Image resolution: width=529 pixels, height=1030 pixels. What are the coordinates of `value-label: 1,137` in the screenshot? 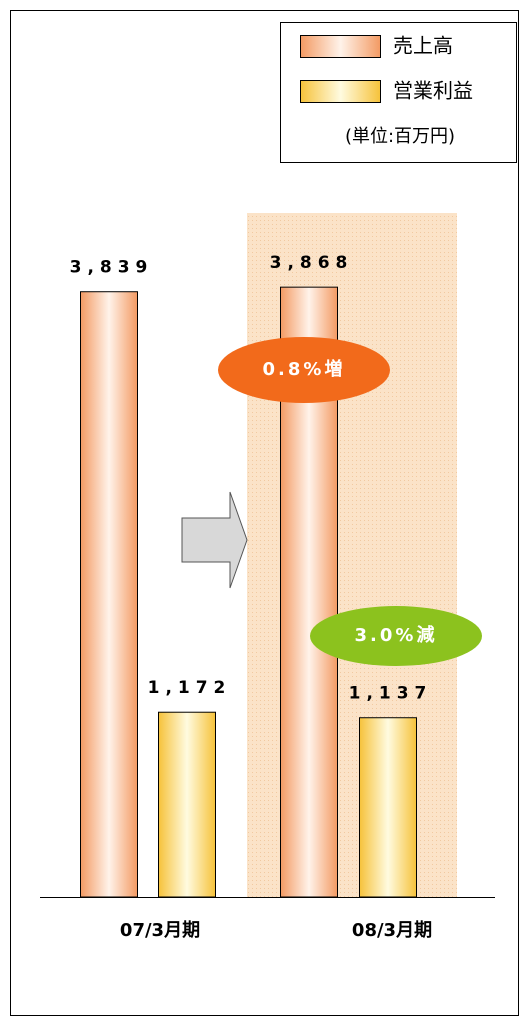 It's located at (391, 694).